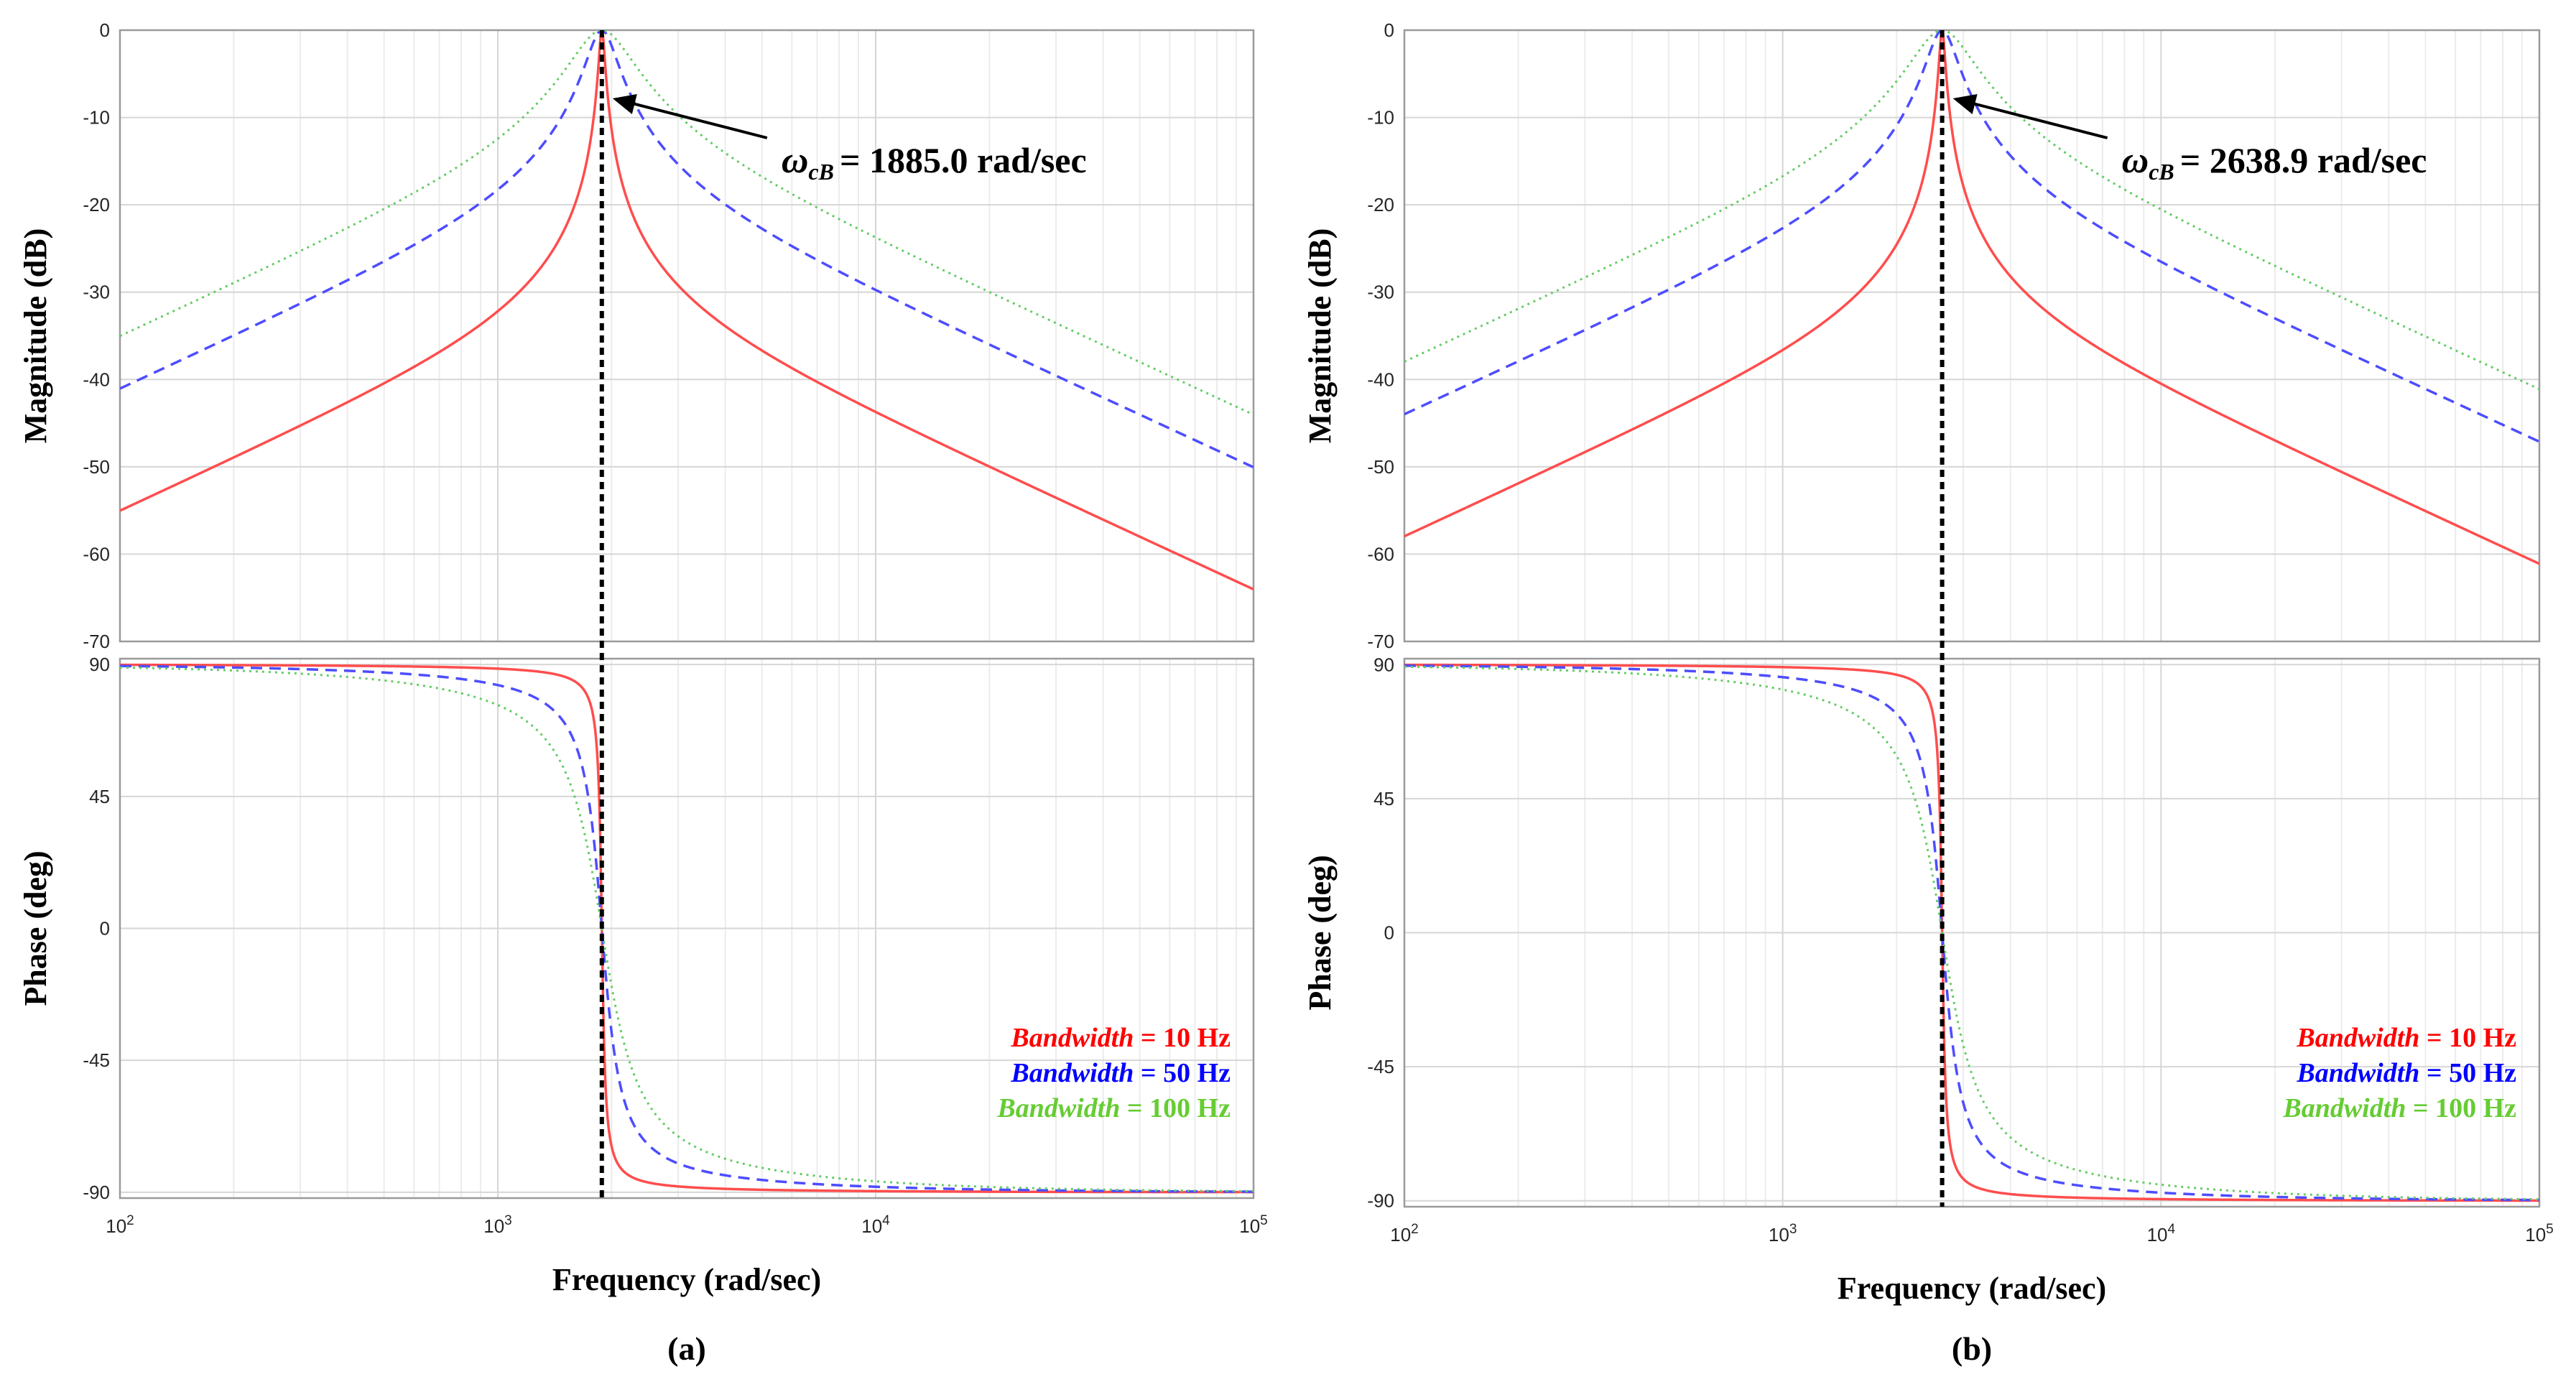 Image resolution: width=2576 pixels, height=1387 pixels. I want to click on center-frequency-annotation: ωcB = 1885.0 rad/sec, so click(934, 162).